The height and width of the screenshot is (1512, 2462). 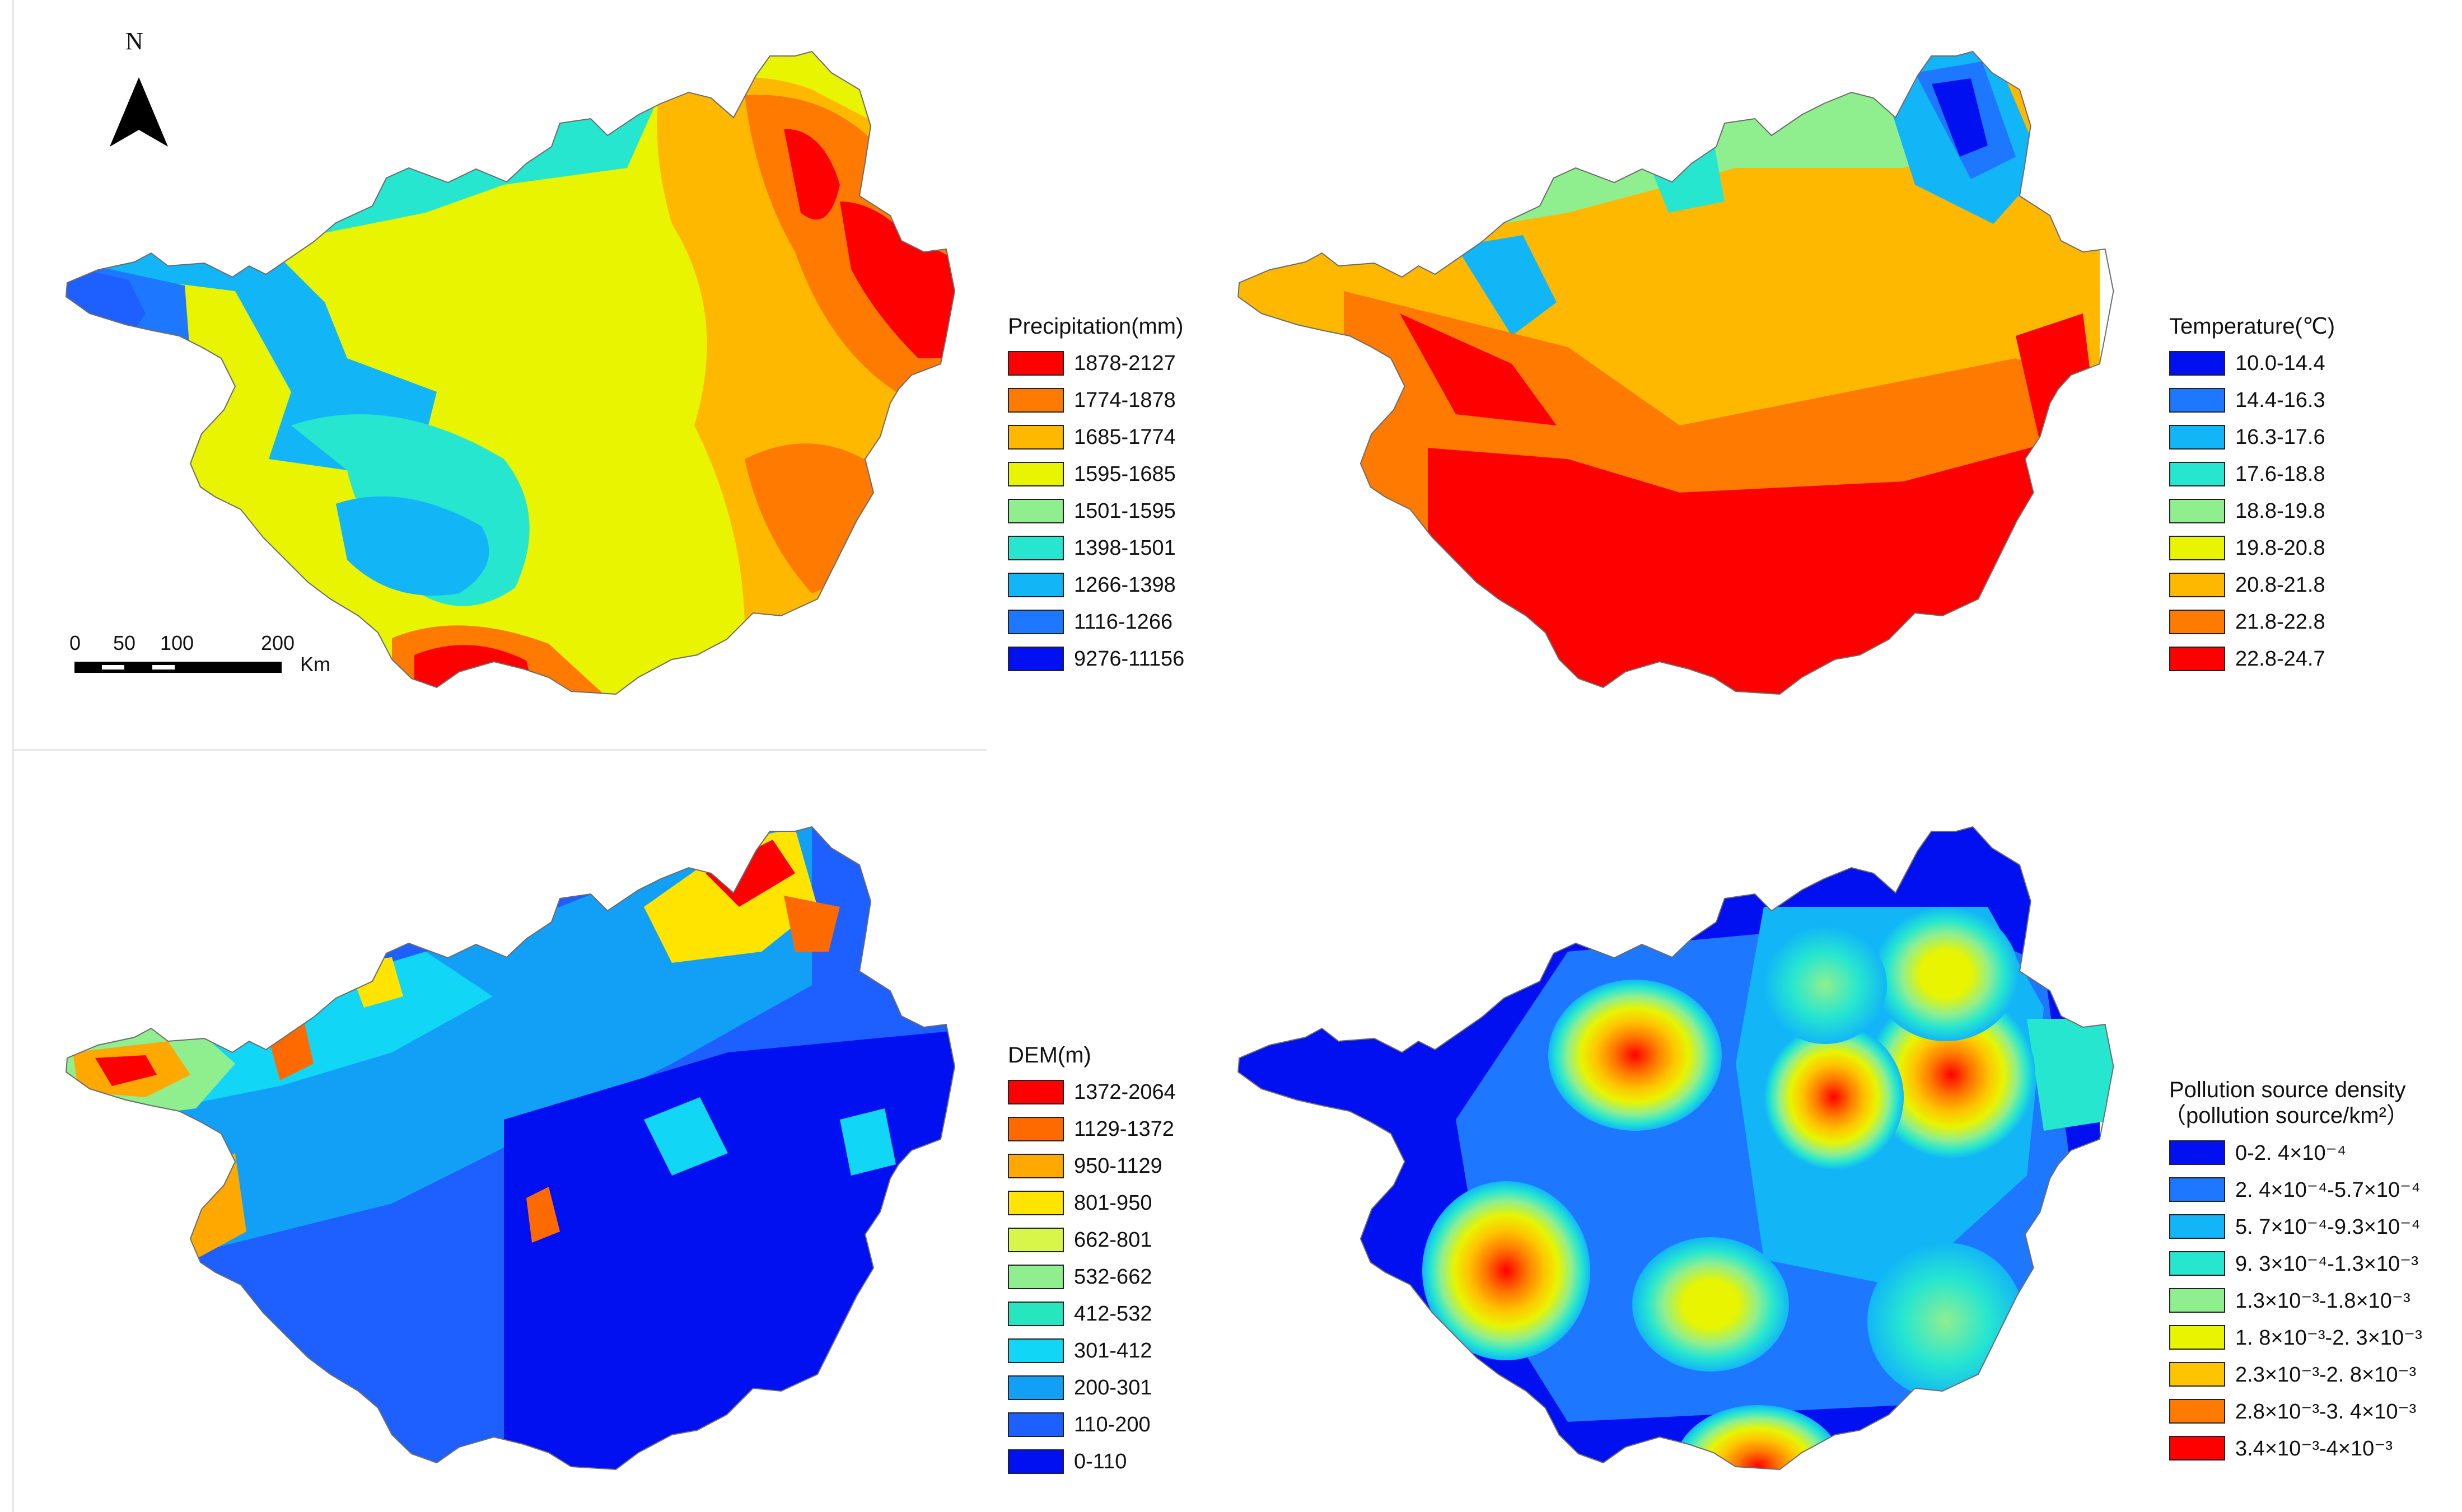 I want to click on pollution-legend-subtitle: （pollution source/km²）, so click(x=2286, y=1115).